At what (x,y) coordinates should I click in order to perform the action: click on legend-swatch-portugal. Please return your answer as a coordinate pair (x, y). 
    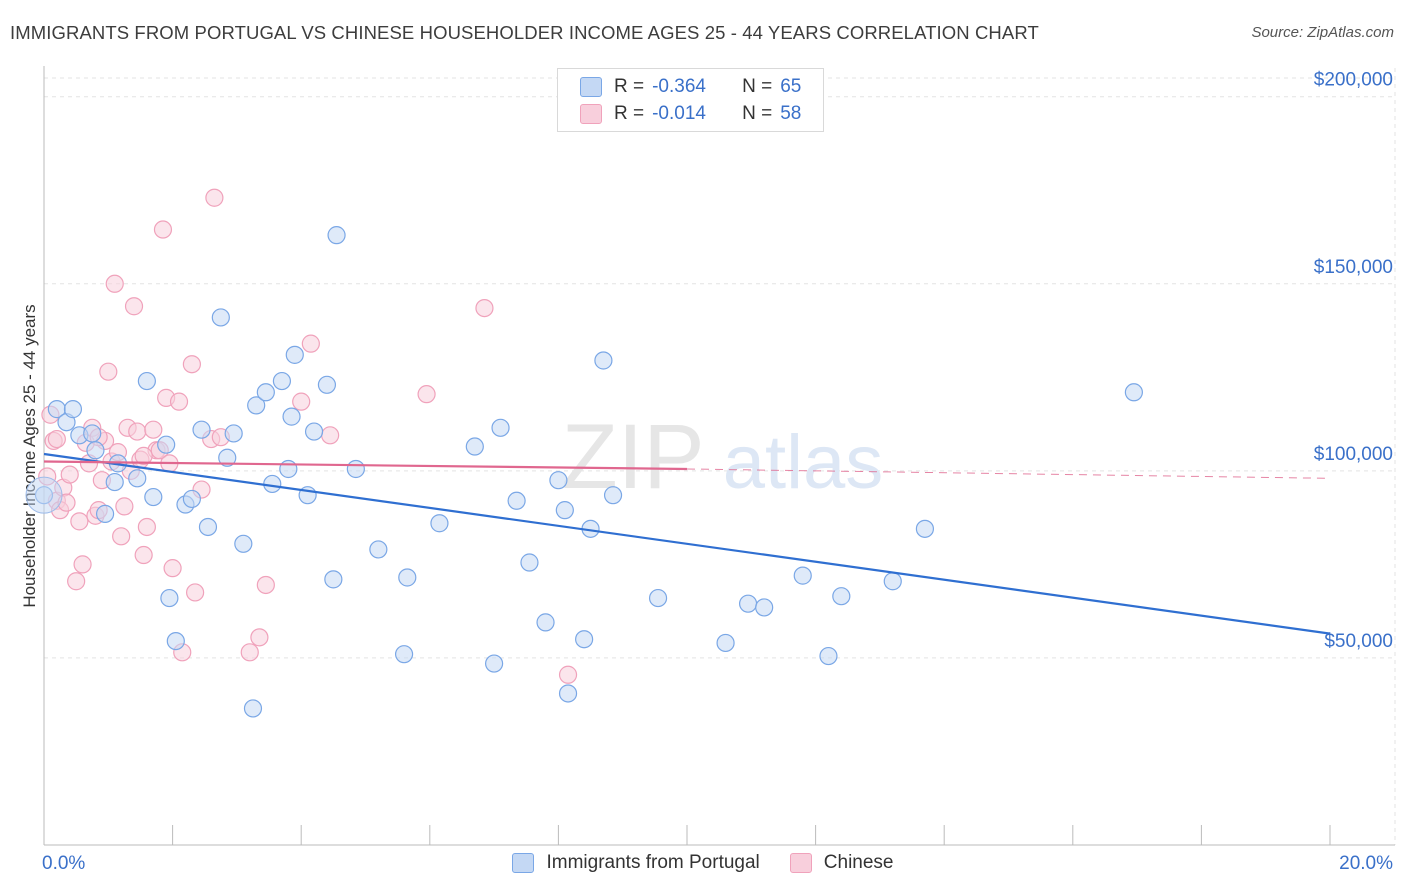
    Looking at the image, I should click on (591, 87).